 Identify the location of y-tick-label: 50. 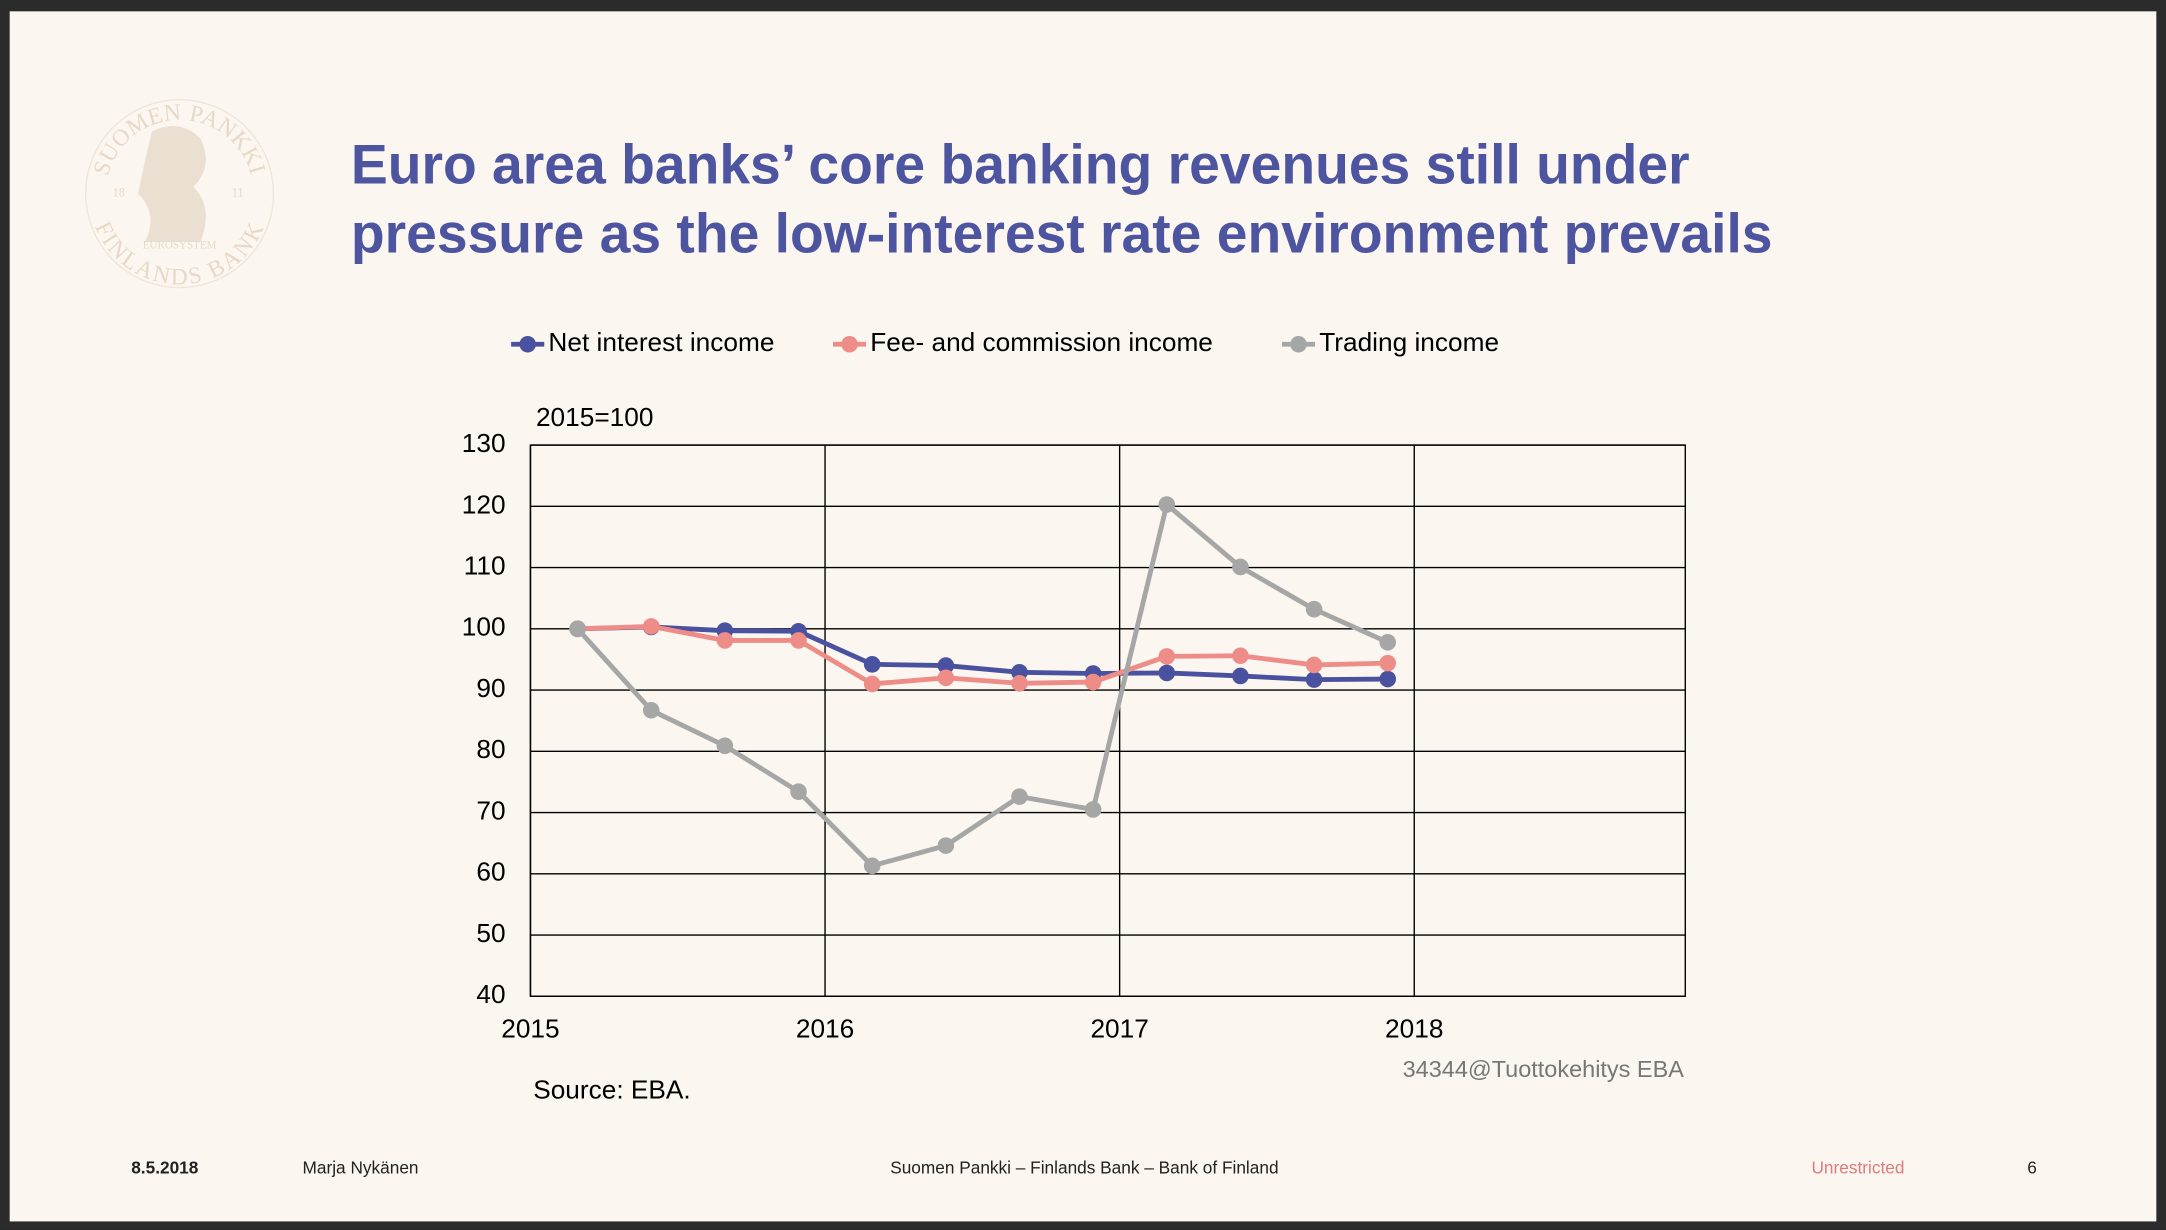
(490, 933).